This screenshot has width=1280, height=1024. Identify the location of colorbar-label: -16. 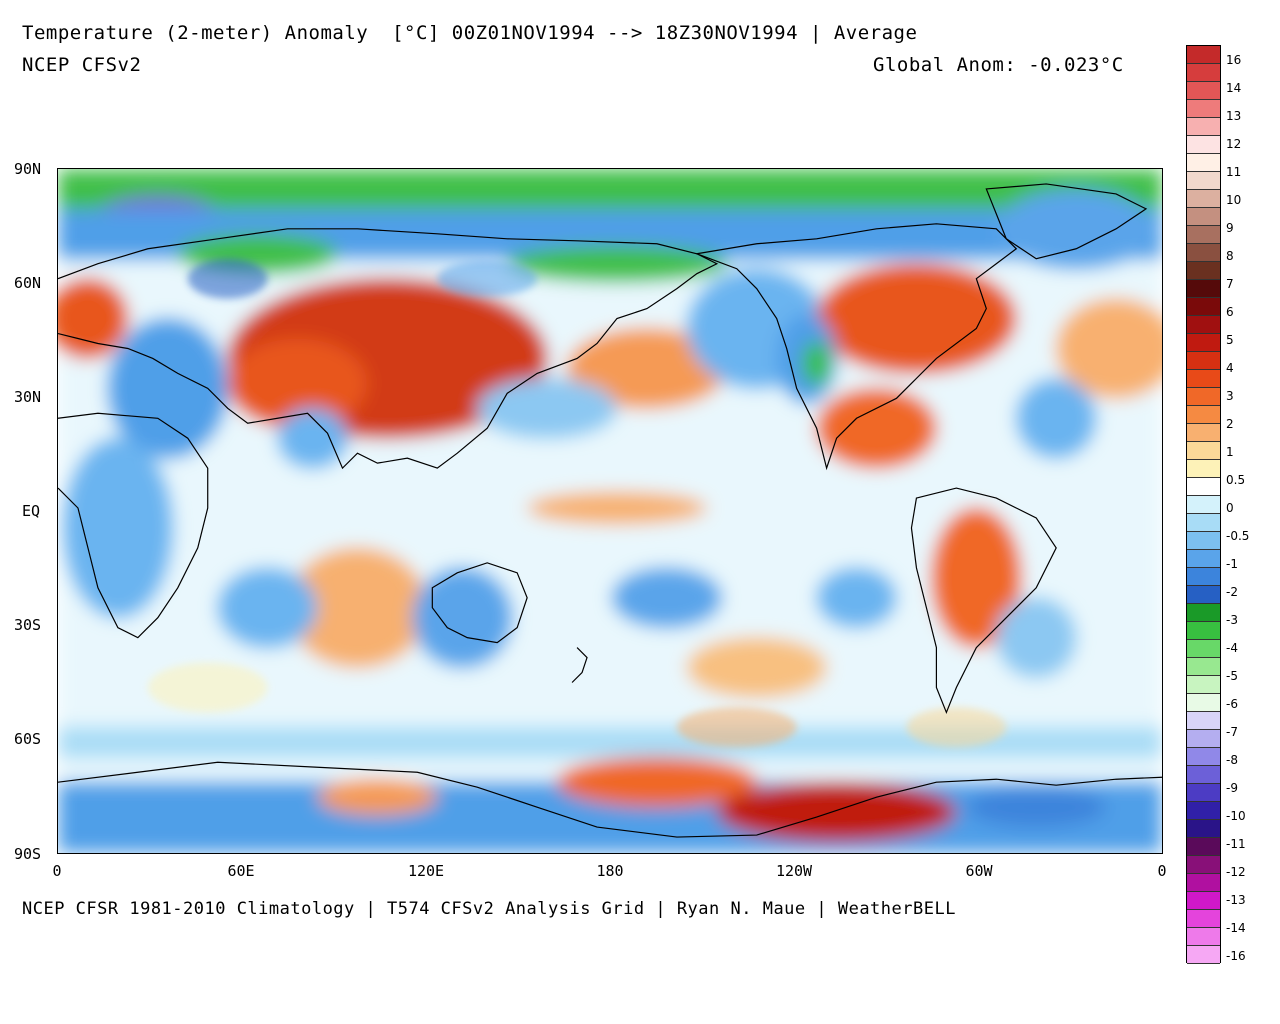
(1236, 956).